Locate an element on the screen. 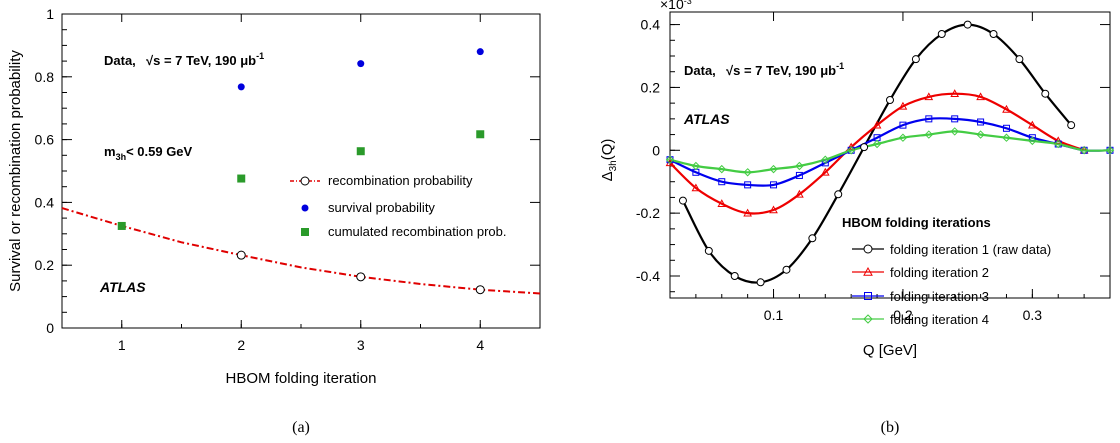  chart-b-xtick-label: 0.3 is located at coordinates (1033, 315).